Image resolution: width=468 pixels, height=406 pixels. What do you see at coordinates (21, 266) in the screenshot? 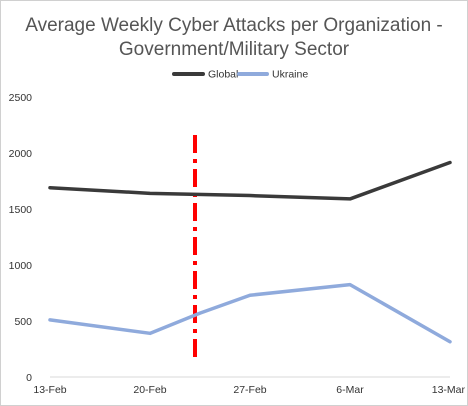
I see `y-tick-label: 1000` at bounding box center [21, 266].